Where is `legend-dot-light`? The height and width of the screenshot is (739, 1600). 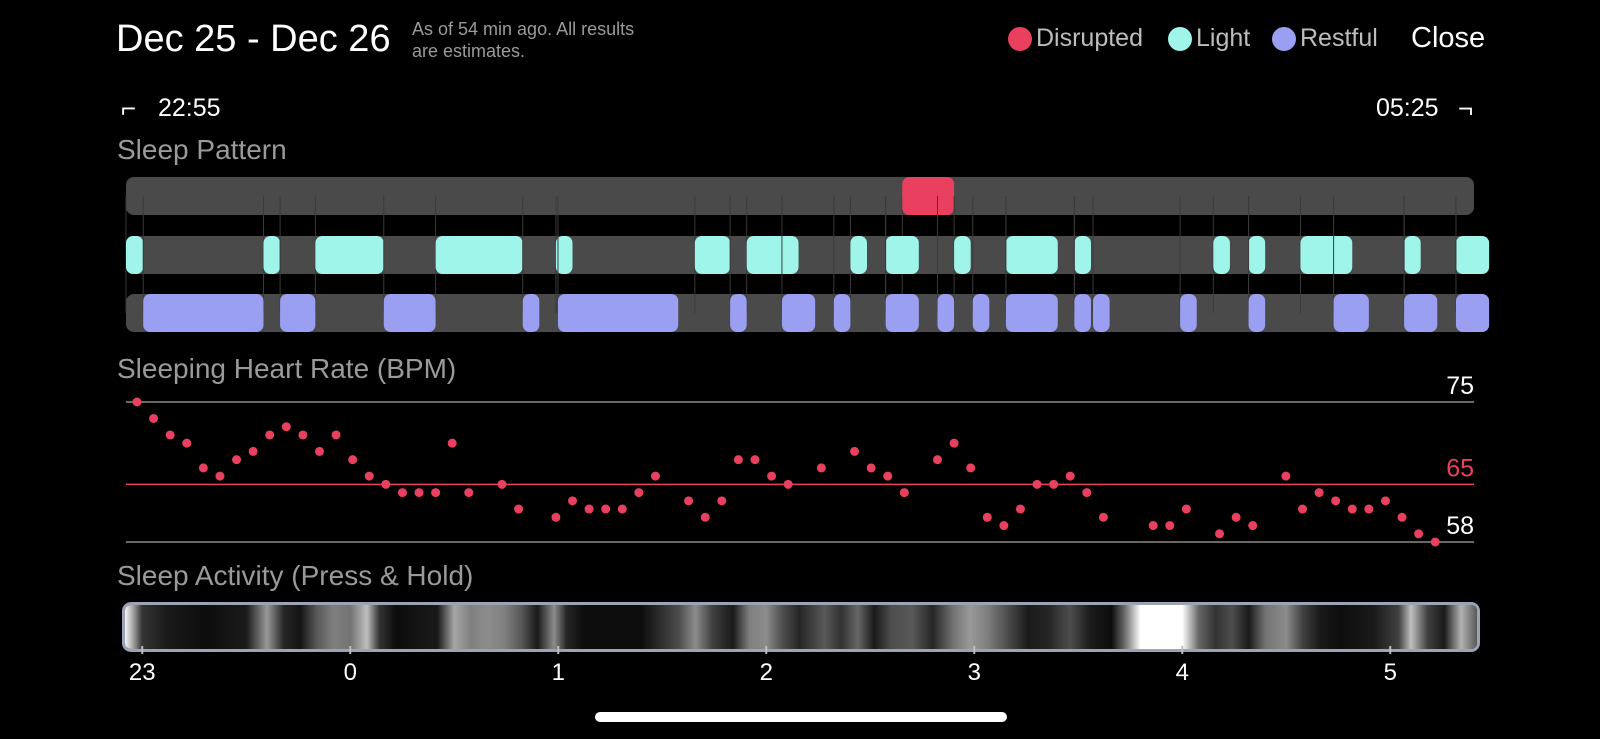 legend-dot-light is located at coordinates (1180, 38).